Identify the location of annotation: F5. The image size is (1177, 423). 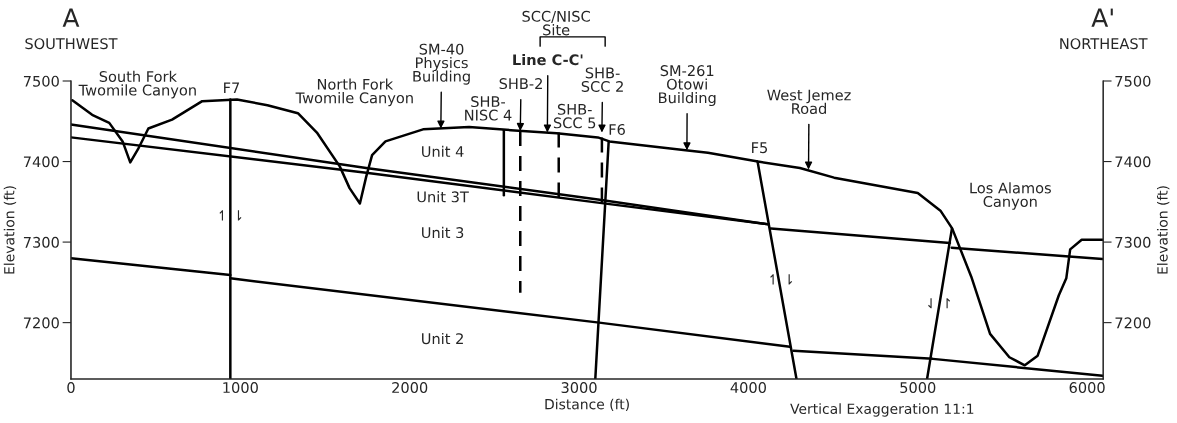
(760, 148).